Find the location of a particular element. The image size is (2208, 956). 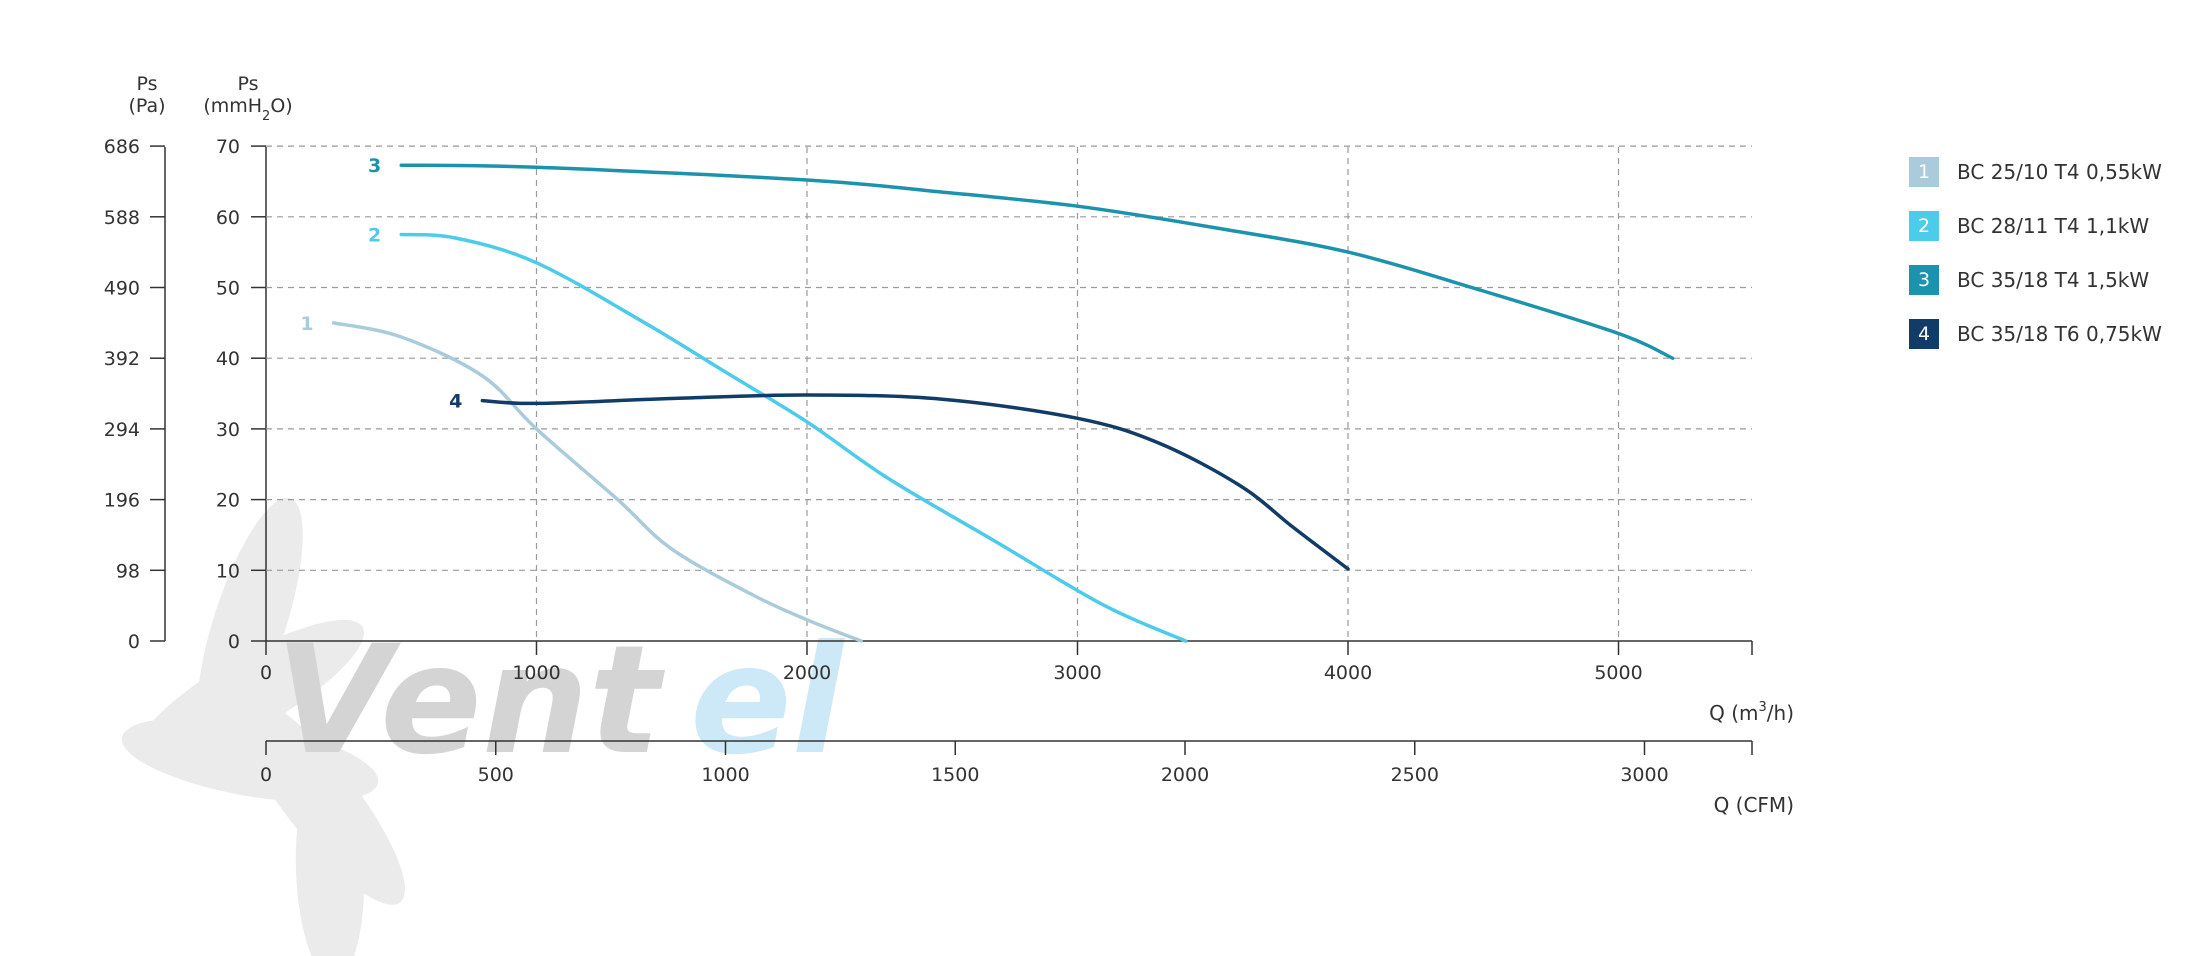

outer-y-tick-label: 588 is located at coordinates (122, 218).